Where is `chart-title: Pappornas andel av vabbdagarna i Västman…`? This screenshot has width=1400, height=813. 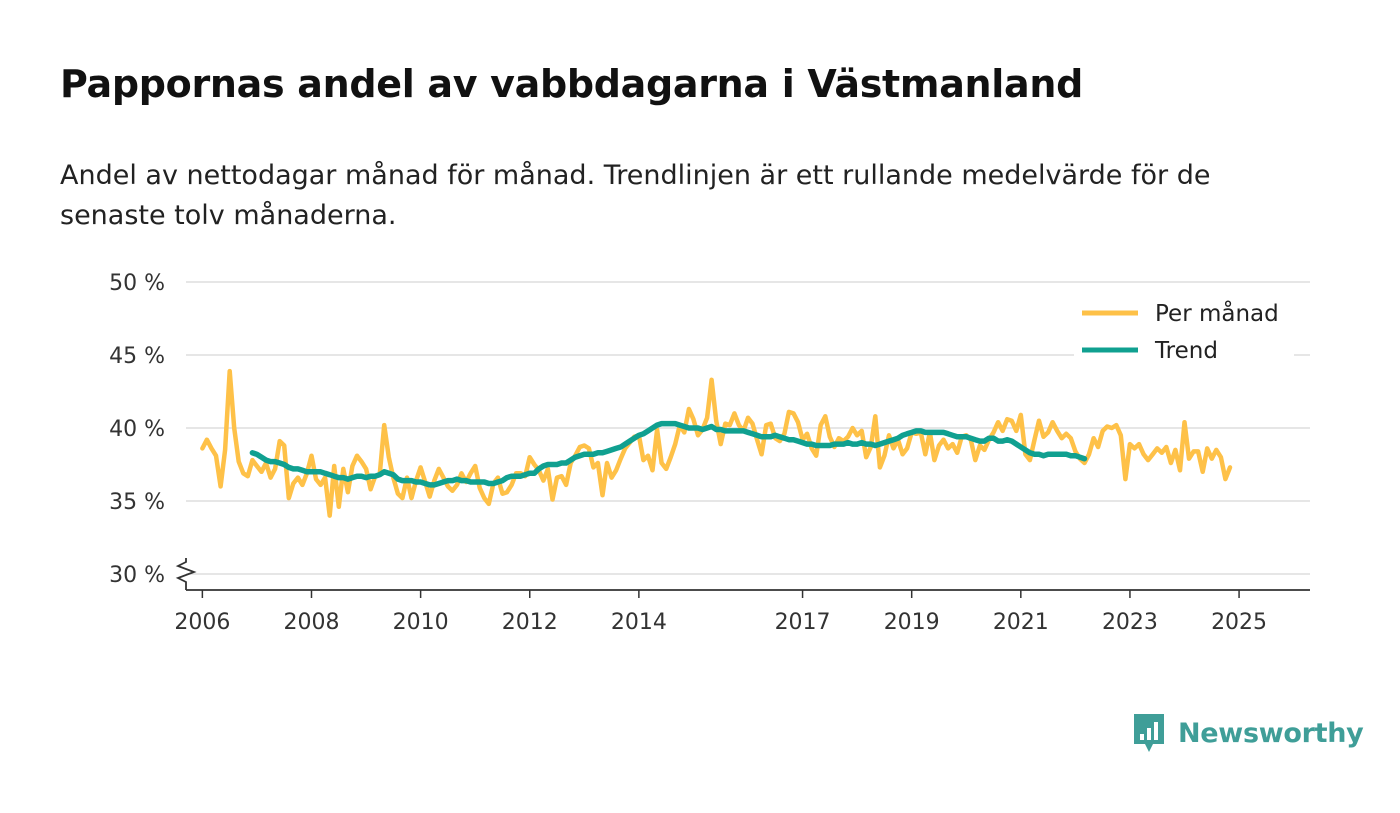
chart-title: Pappornas andel av vabbdagarna i Västman… is located at coordinates (572, 84).